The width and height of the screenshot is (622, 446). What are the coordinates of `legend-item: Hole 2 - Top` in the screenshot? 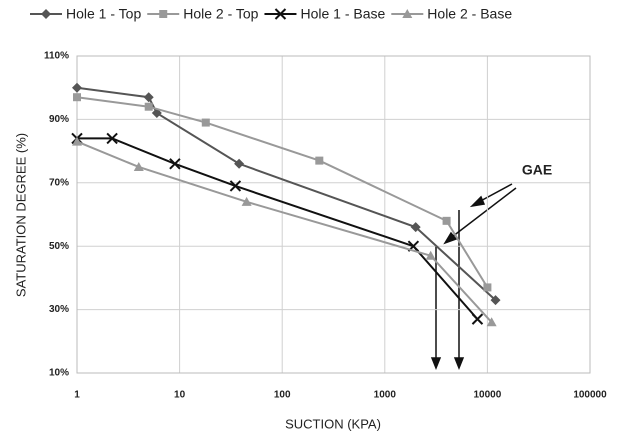 It's located at (203, 14).